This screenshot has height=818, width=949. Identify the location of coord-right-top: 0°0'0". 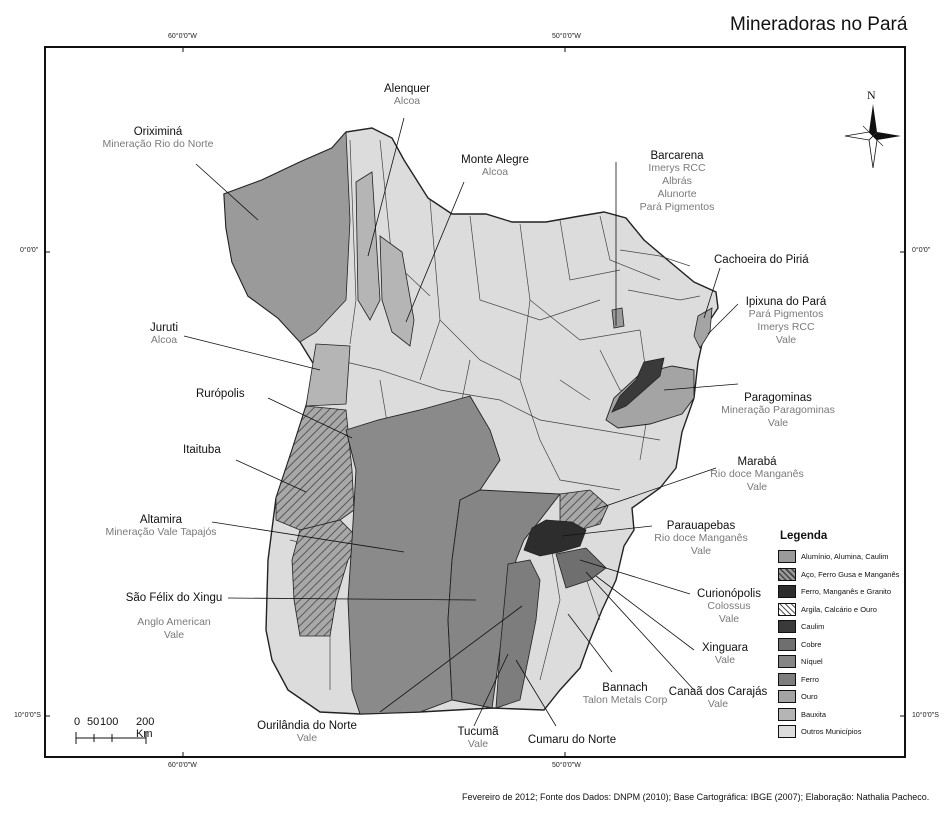
(921, 250).